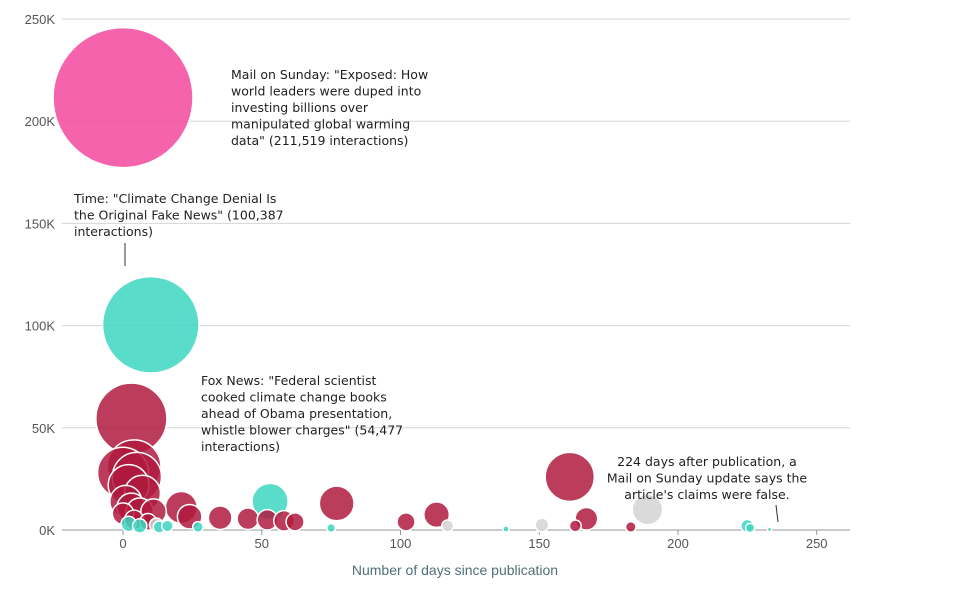 The height and width of the screenshot is (596, 964). What do you see at coordinates (40, 121) in the screenshot?
I see `y-tick-label: 200K` at bounding box center [40, 121].